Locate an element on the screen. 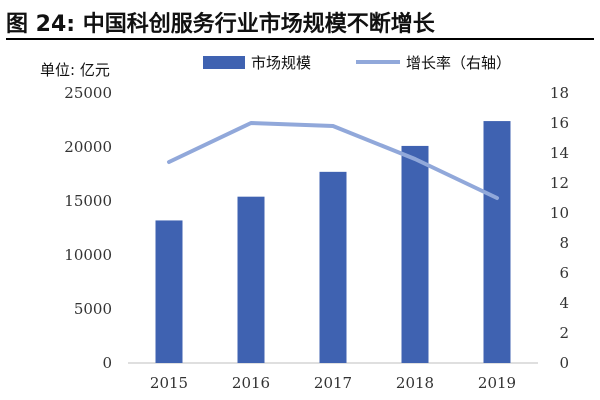 The height and width of the screenshot is (400, 600). y-axis-right: 0 2 4 6 8 10 12 14 16 18 is located at coordinates (559, 228).